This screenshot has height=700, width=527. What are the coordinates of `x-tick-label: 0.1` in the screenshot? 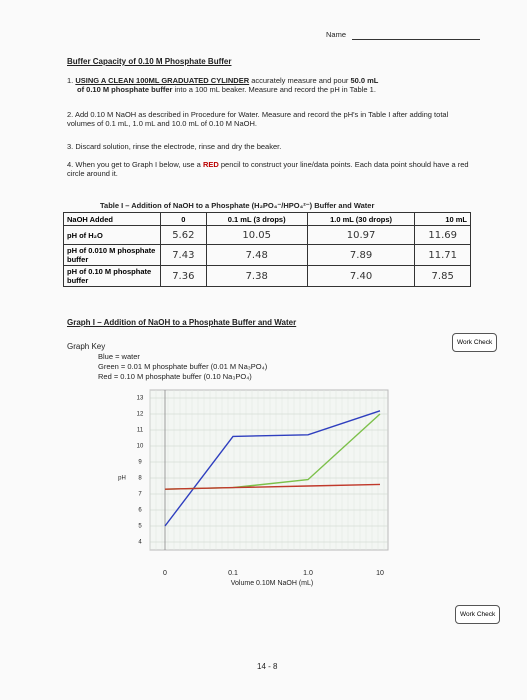 It's located at (233, 573).